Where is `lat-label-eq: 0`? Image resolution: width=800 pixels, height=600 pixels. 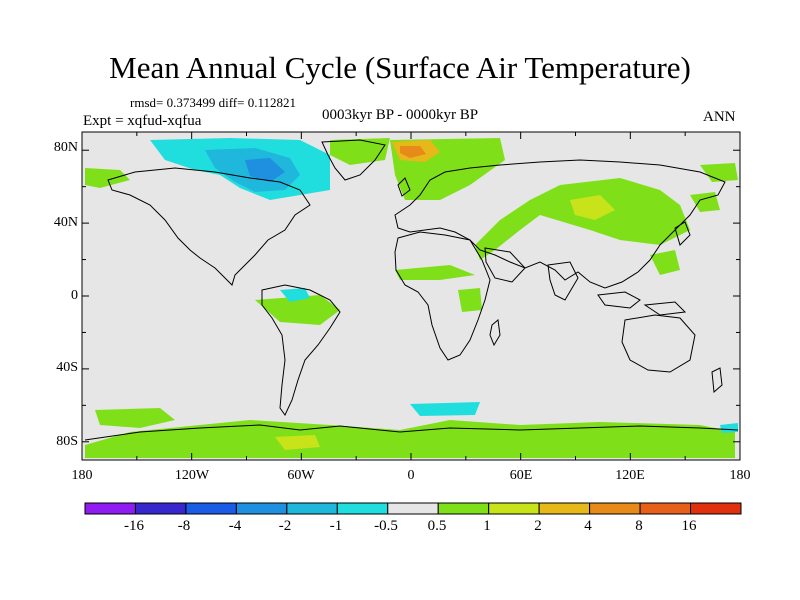 lat-label-eq: 0 is located at coordinates (74, 295).